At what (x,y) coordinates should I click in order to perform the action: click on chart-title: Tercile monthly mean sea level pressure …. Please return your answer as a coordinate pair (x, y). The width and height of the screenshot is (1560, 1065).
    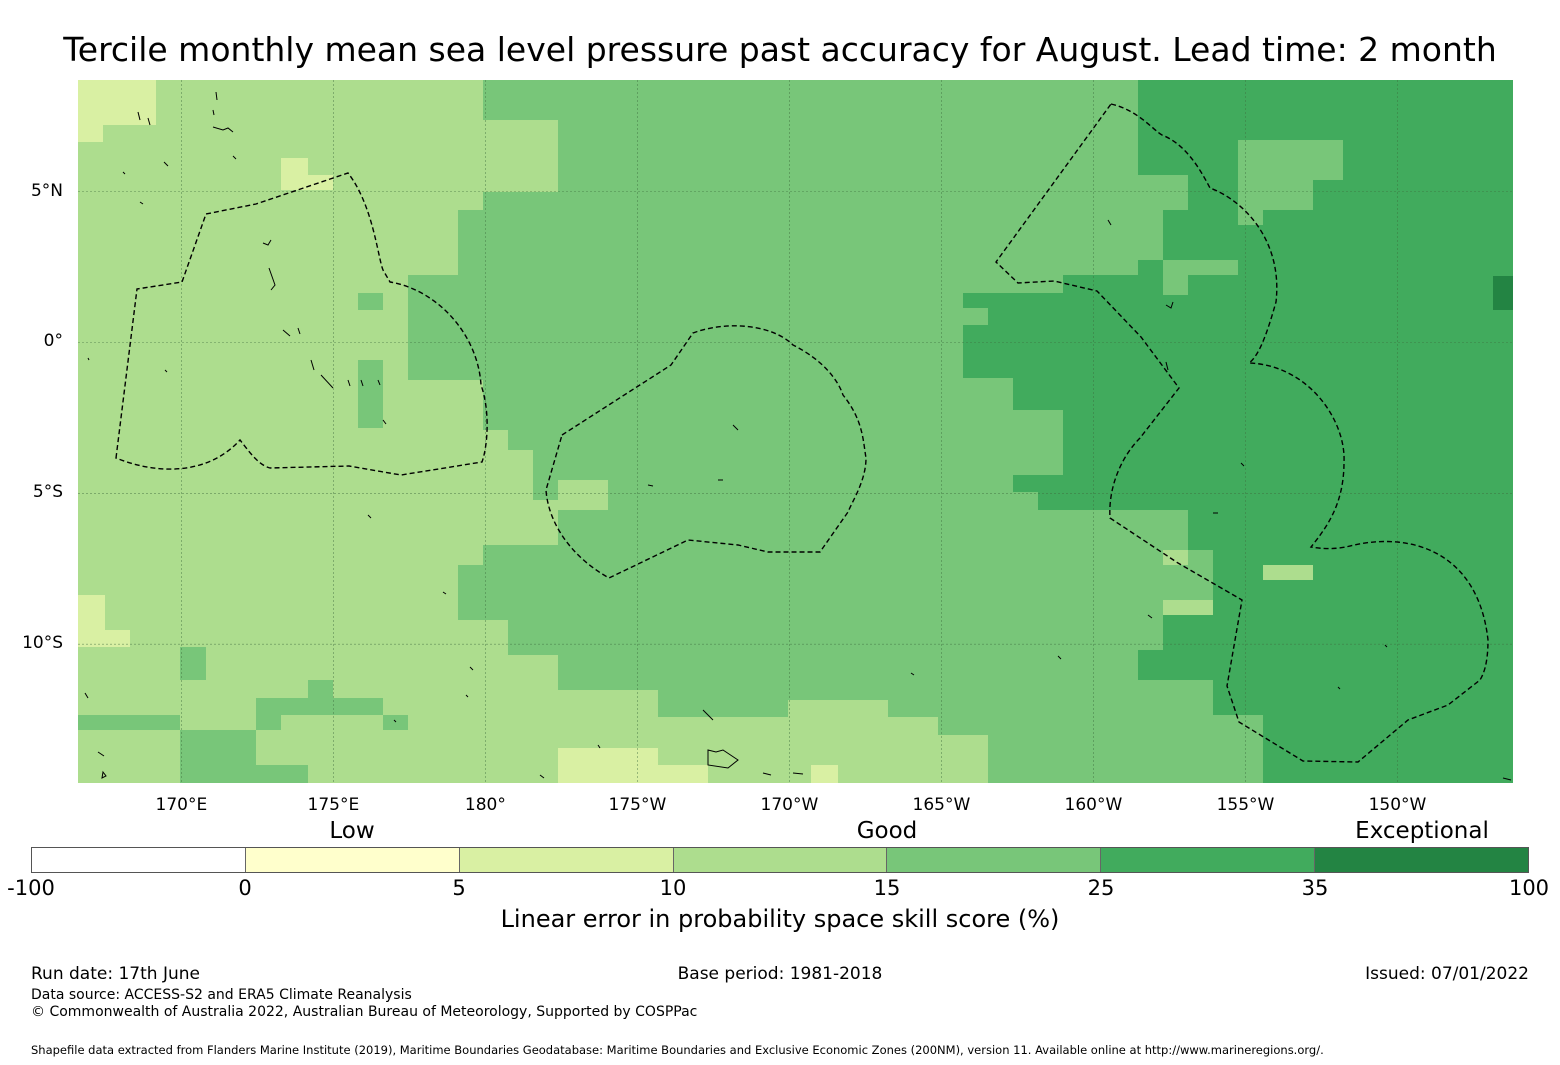
    Looking at the image, I should click on (780, 49).